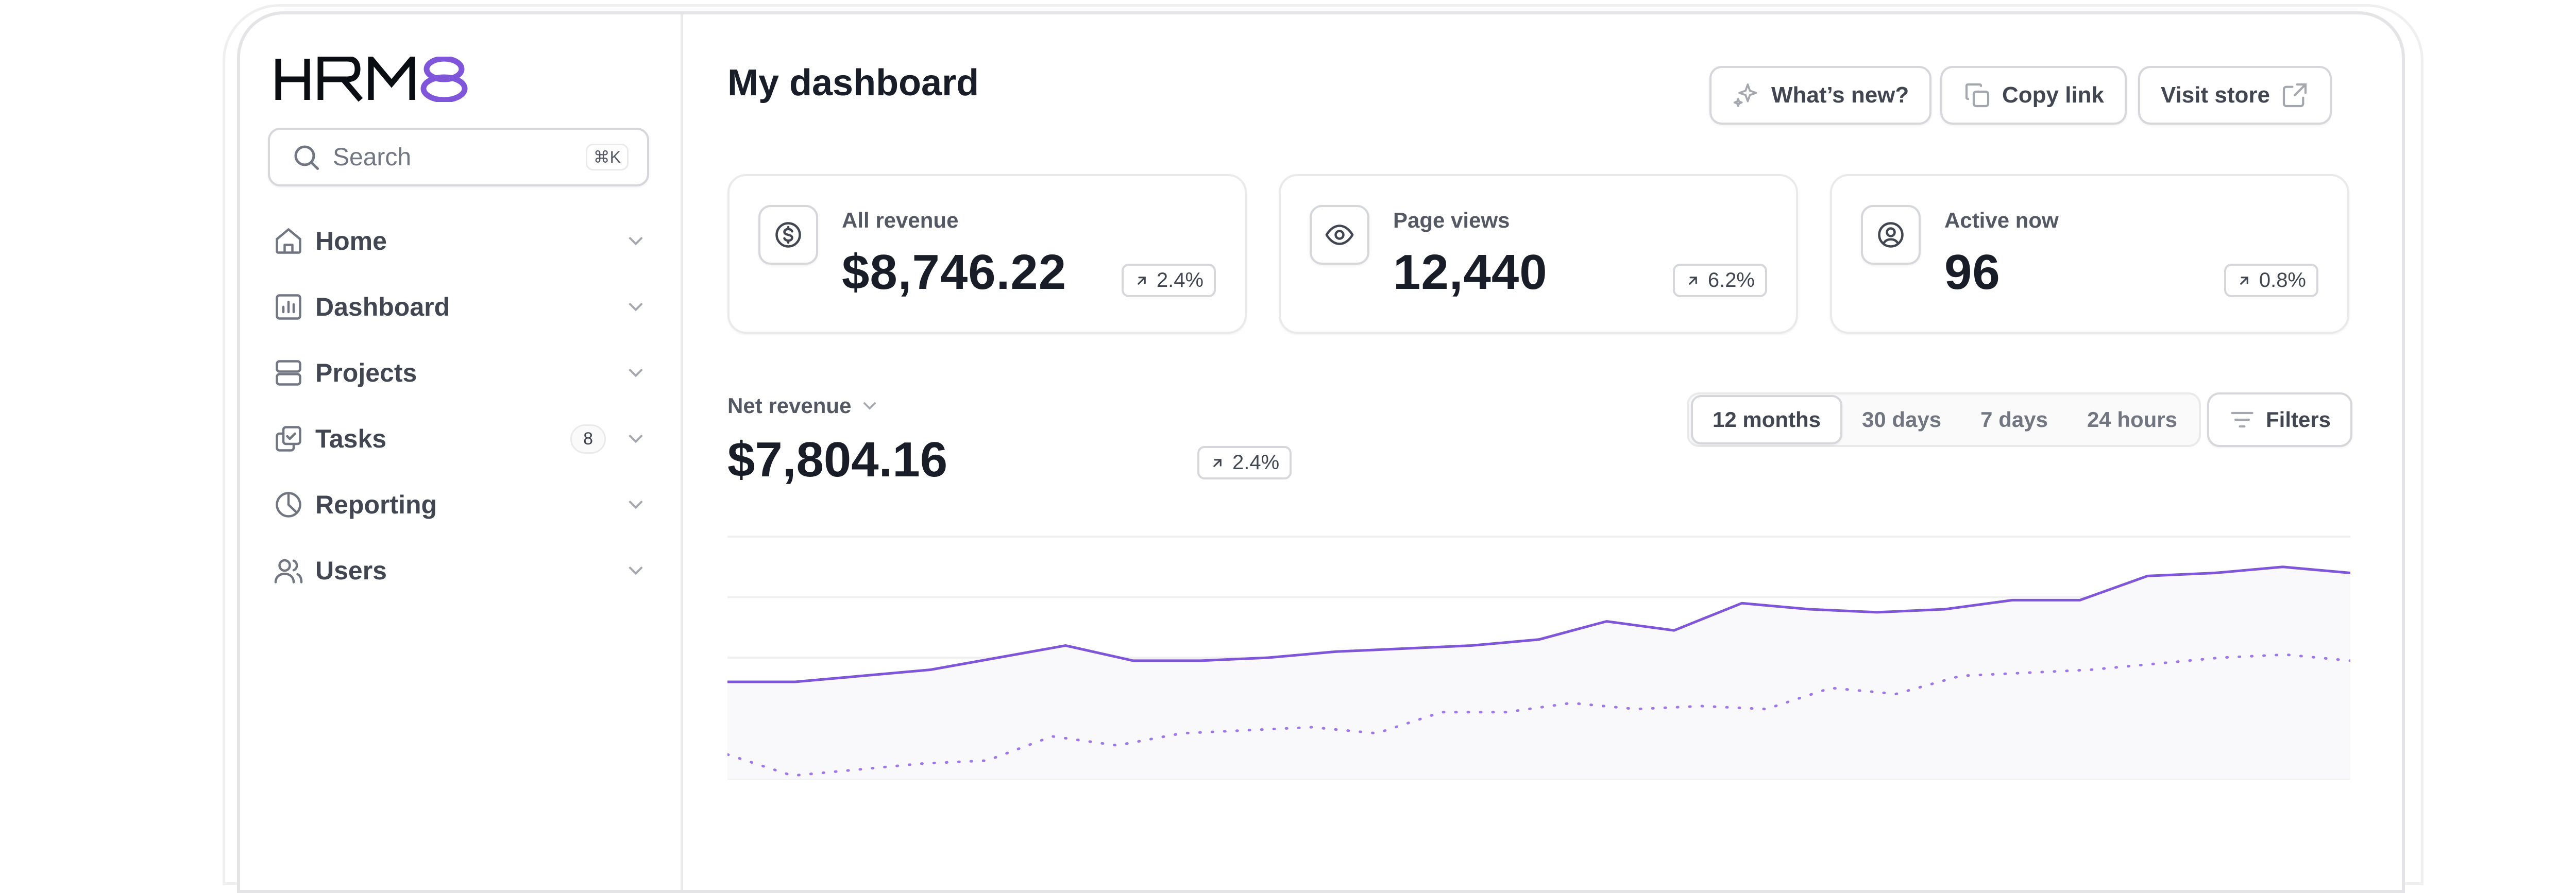 The image size is (2576, 893). Describe the element at coordinates (1840, 95) in the screenshot. I see `whats-new-label: What’s new?` at that location.